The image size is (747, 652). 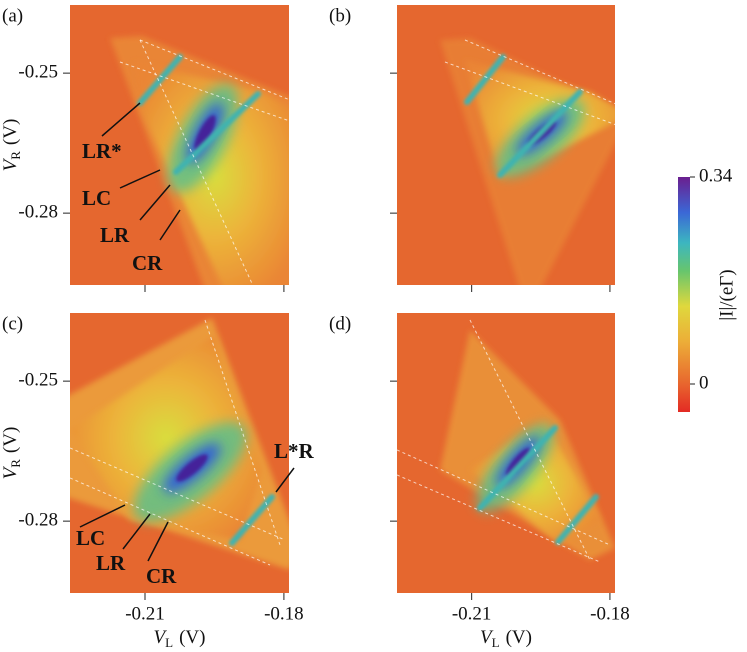 I want to click on panel-label: (d), so click(x=340, y=323).